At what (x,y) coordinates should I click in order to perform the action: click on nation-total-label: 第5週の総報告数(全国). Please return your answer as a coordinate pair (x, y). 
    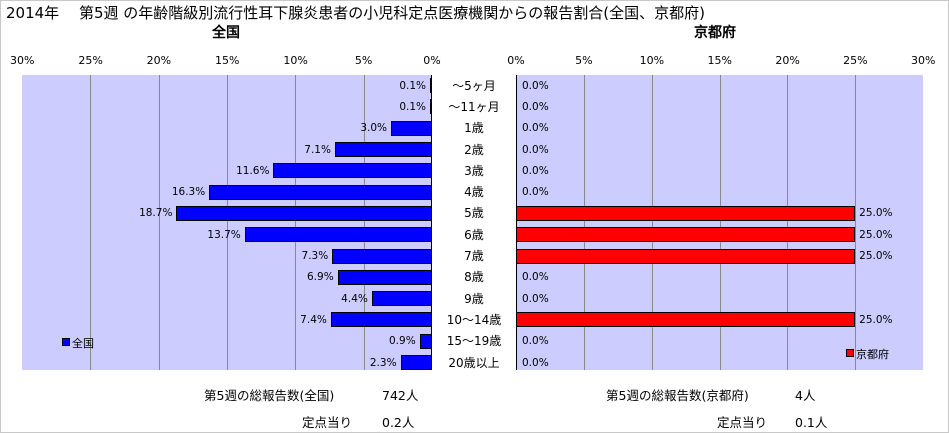
    Looking at the image, I should click on (269, 395).